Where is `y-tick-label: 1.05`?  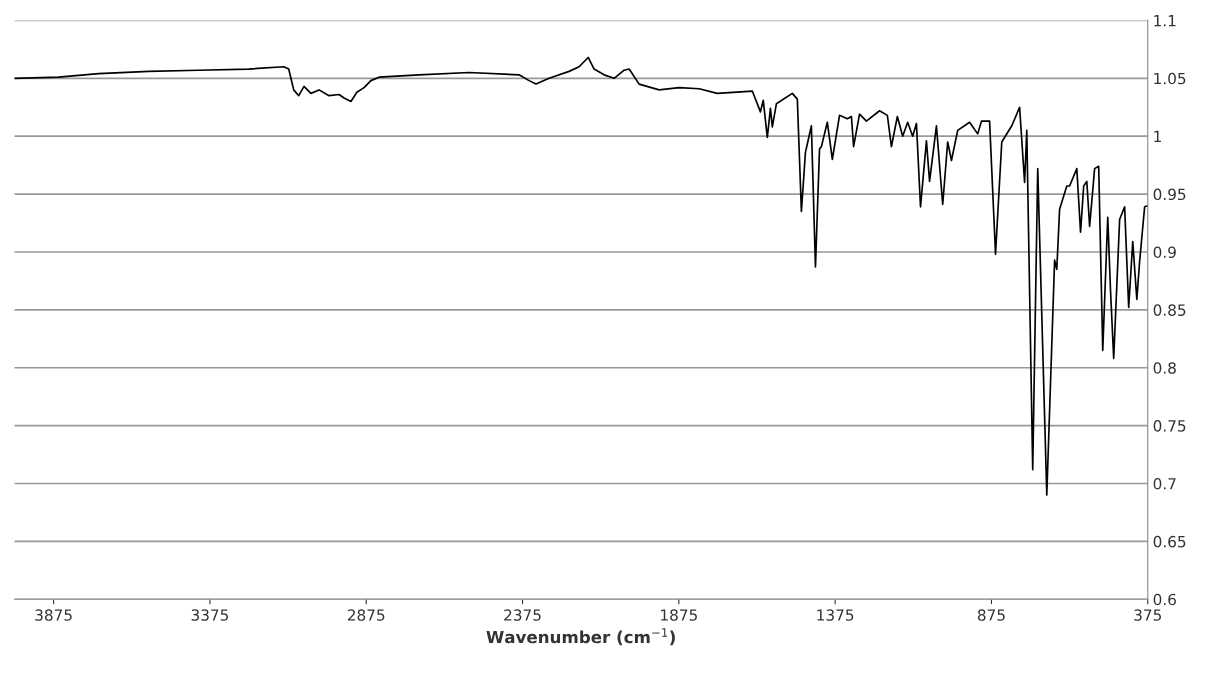 y-tick-label: 1.05 is located at coordinates (1170, 78).